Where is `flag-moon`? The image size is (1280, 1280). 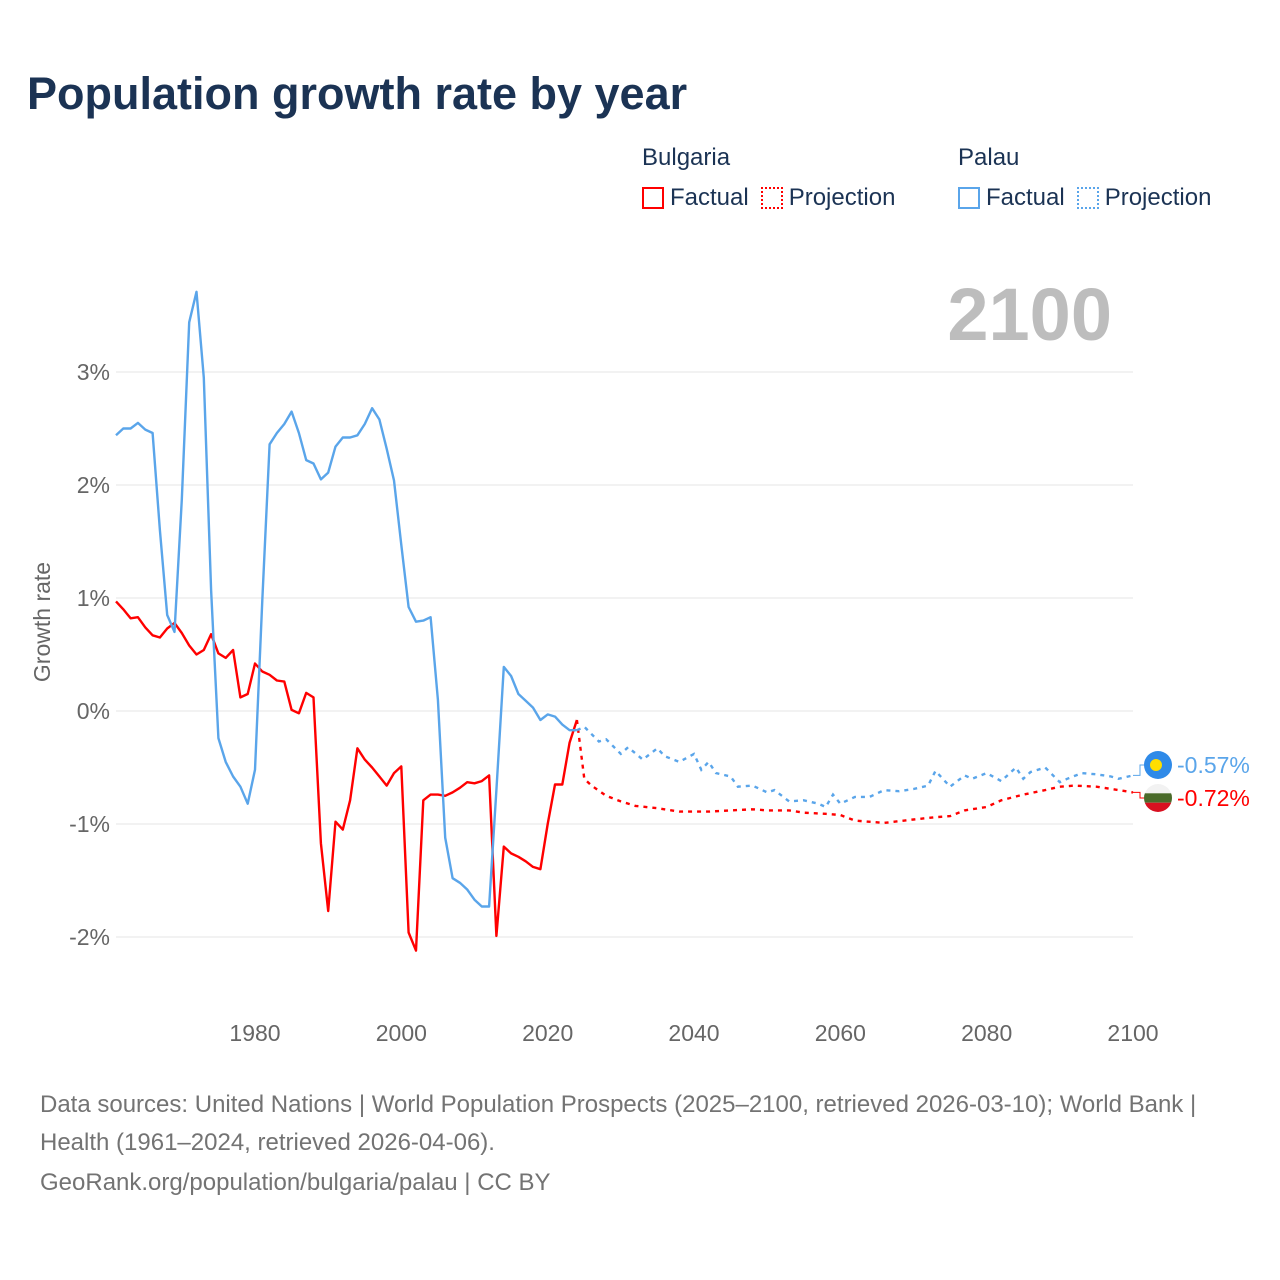
flag-moon is located at coordinates (1156, 765).